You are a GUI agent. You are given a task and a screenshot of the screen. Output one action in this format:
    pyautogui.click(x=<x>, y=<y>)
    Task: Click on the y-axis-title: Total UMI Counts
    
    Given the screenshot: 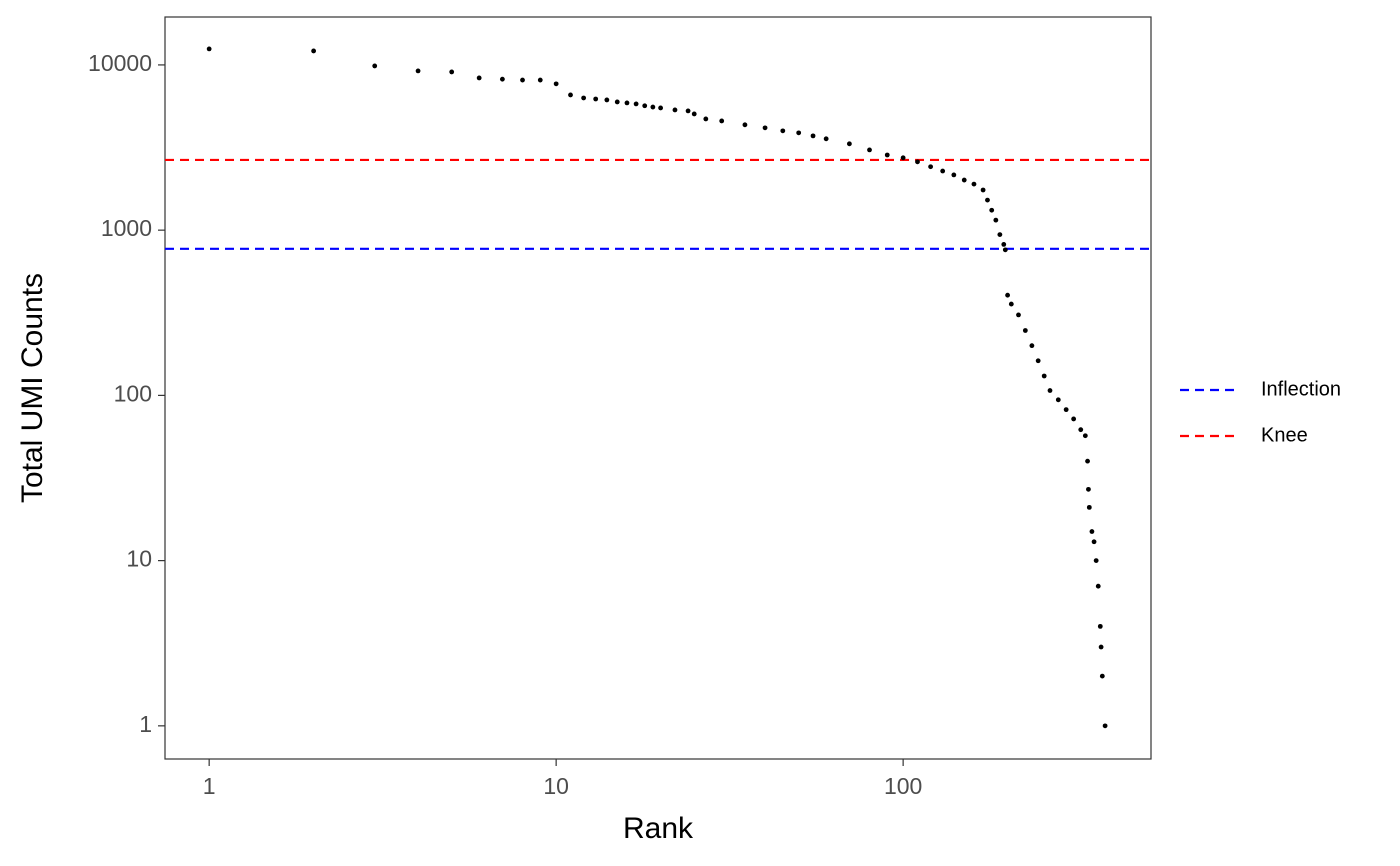 What is the action you would take?
    pyautogui.click(x=32, y=388)
    